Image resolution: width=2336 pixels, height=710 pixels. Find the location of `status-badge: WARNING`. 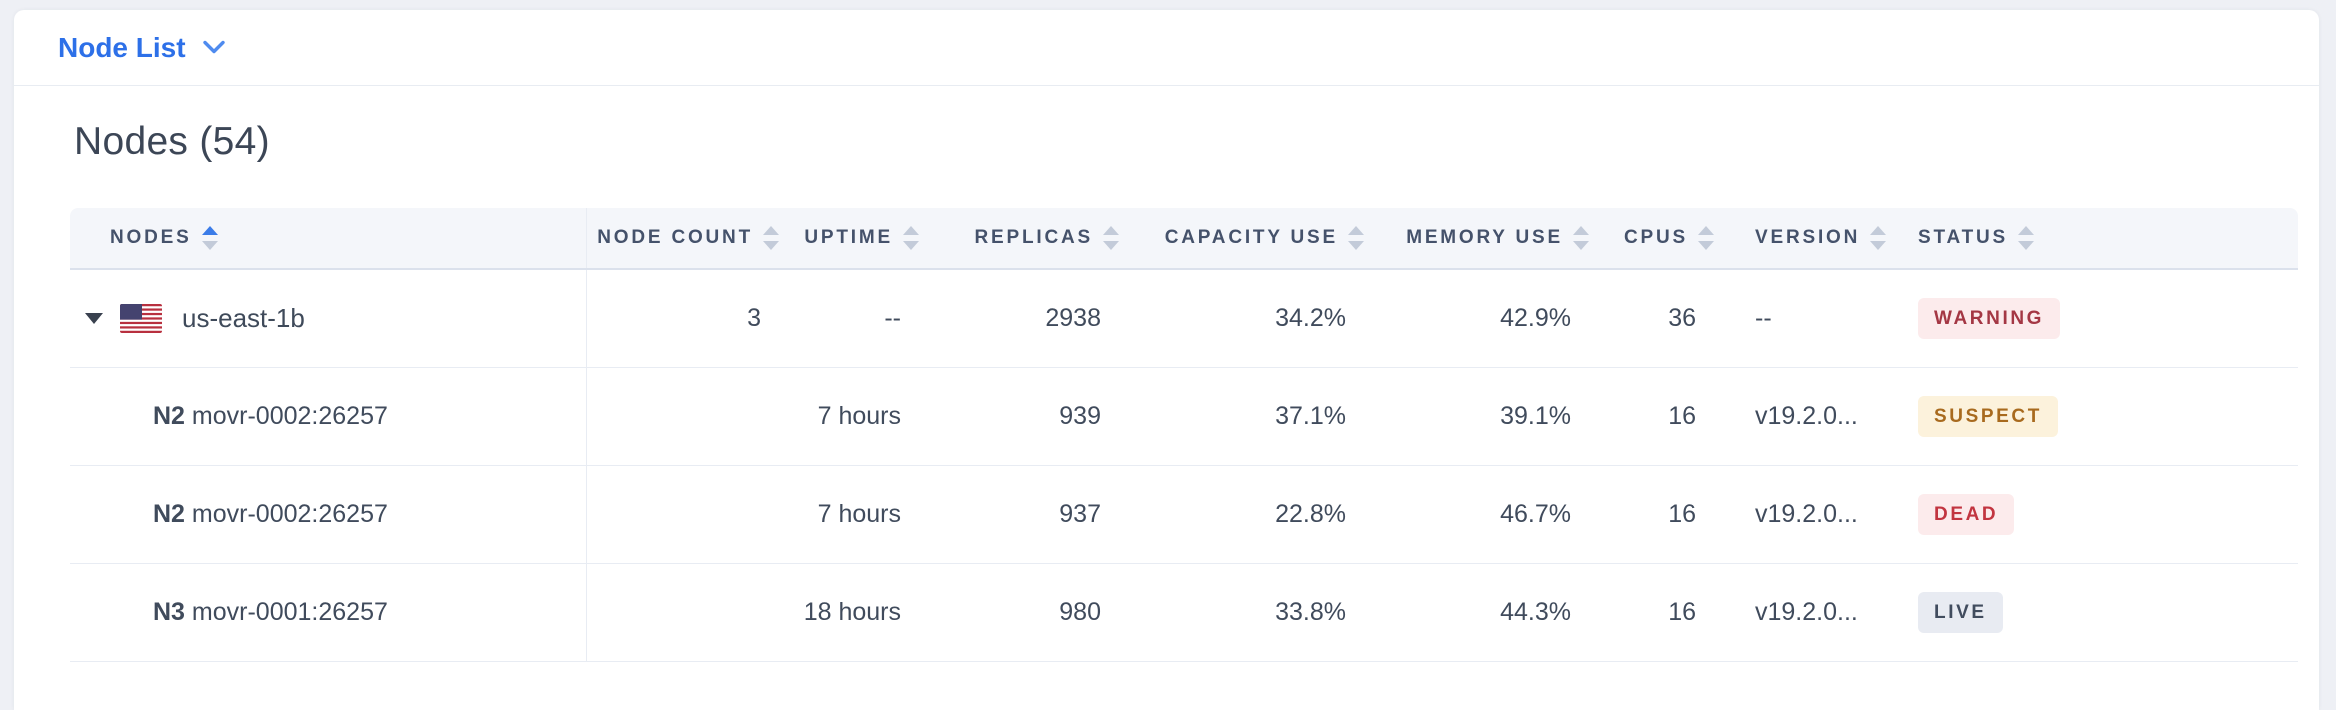

status-badge: WARNING is located at coordinates (1989, 318).